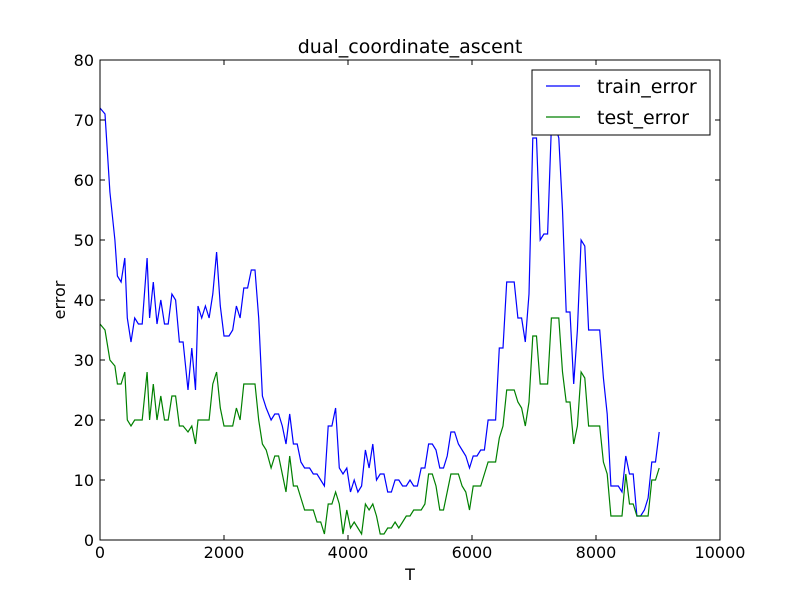 The width and height of the screenshot is (800, 600). What do you see at coordinates (348, 552) in the screenshot?
I see `x-tick-label: 4000` at bounding box center [348, 552].